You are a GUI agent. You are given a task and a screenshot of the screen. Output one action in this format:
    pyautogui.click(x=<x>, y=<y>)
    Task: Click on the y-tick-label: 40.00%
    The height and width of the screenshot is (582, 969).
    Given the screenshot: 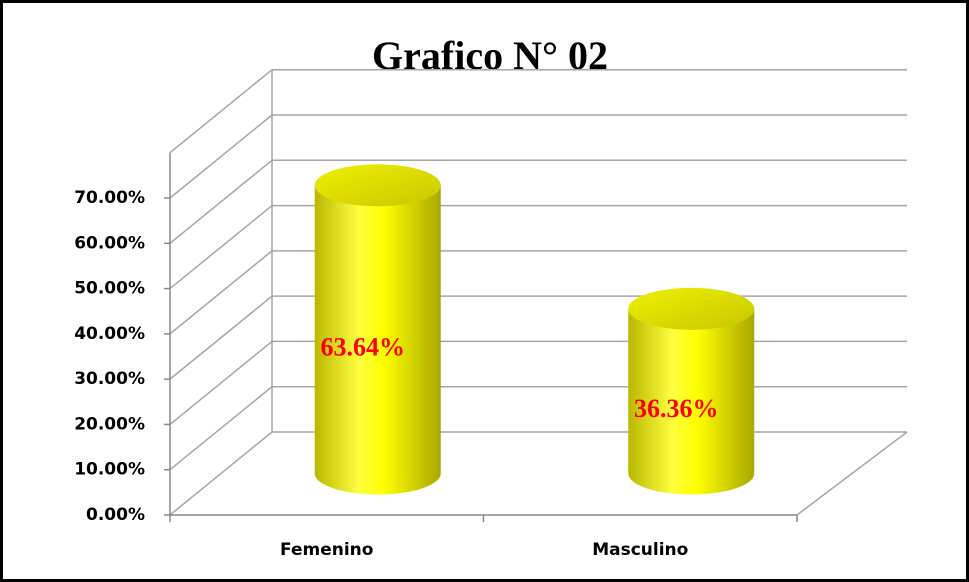 What is the action you would take?
    pyautogui.click(x=109, y=334)
    